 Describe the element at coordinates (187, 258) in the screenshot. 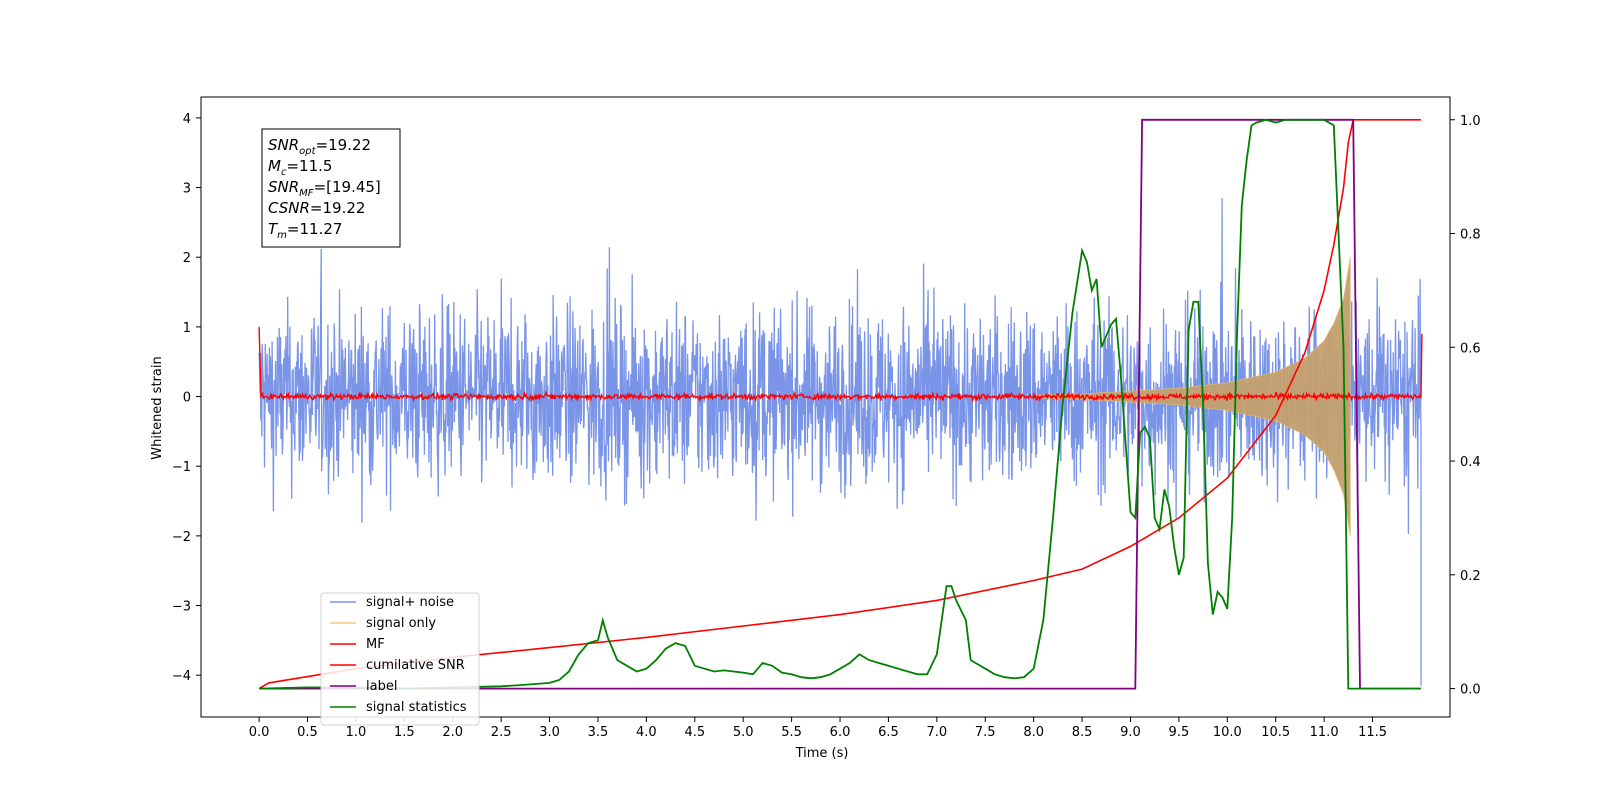

I see `y-tick-label: 2` at that location.